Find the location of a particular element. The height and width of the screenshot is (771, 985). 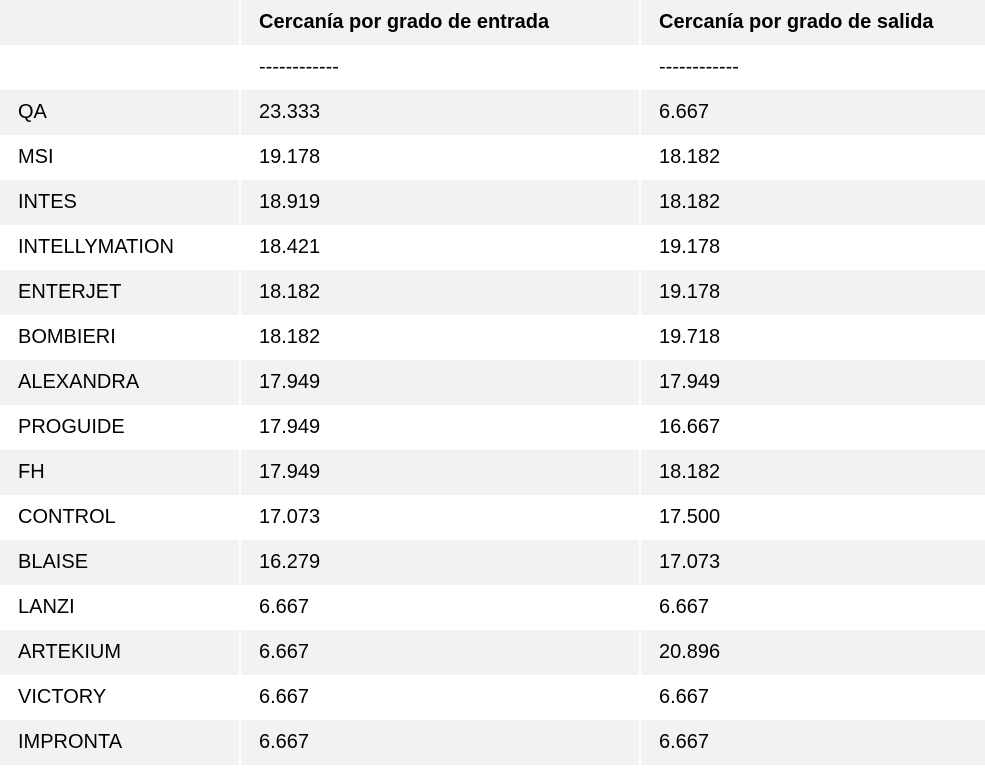

company-name-cell: LANZI is located at coordinates (120, 607).